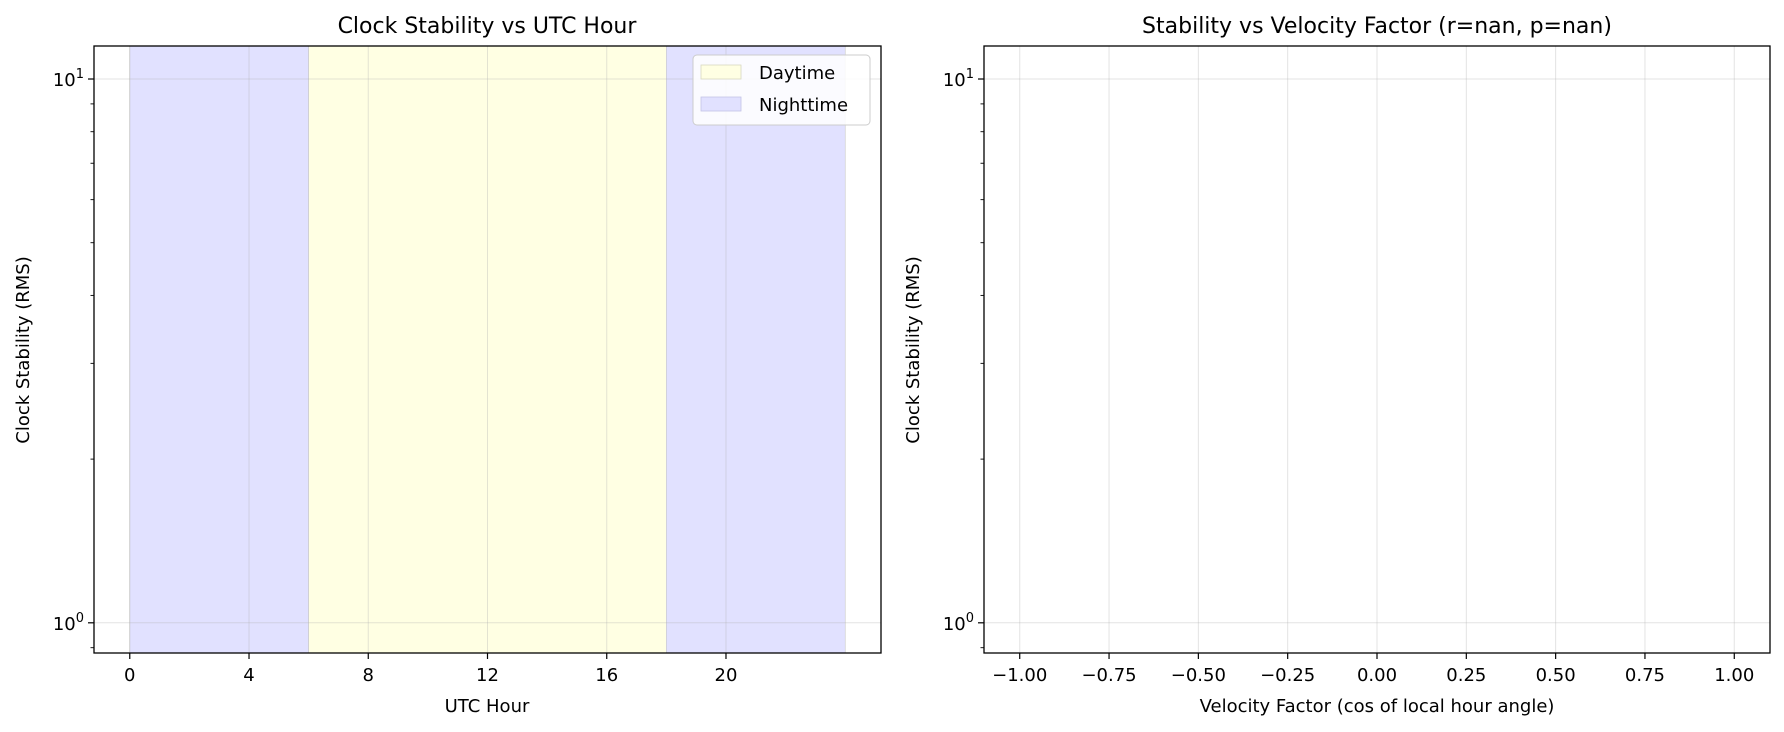  I want to click on x-tick-label: −0.25, so click(1287, 675).